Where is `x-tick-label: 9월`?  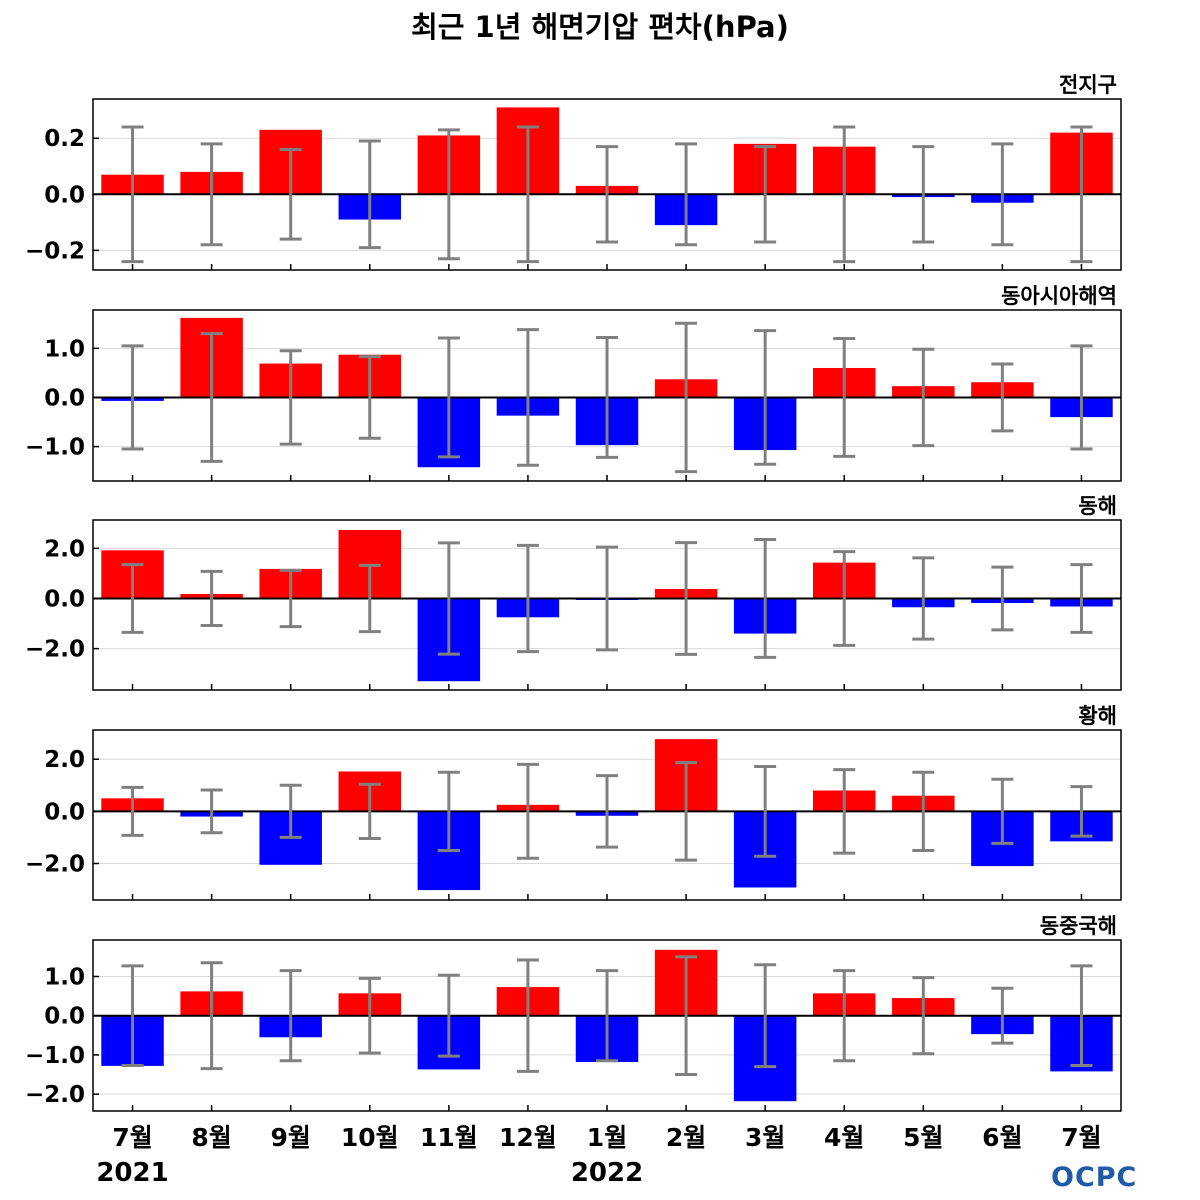 x-tick-label: 9월 is located at coordinates (290, 1137).